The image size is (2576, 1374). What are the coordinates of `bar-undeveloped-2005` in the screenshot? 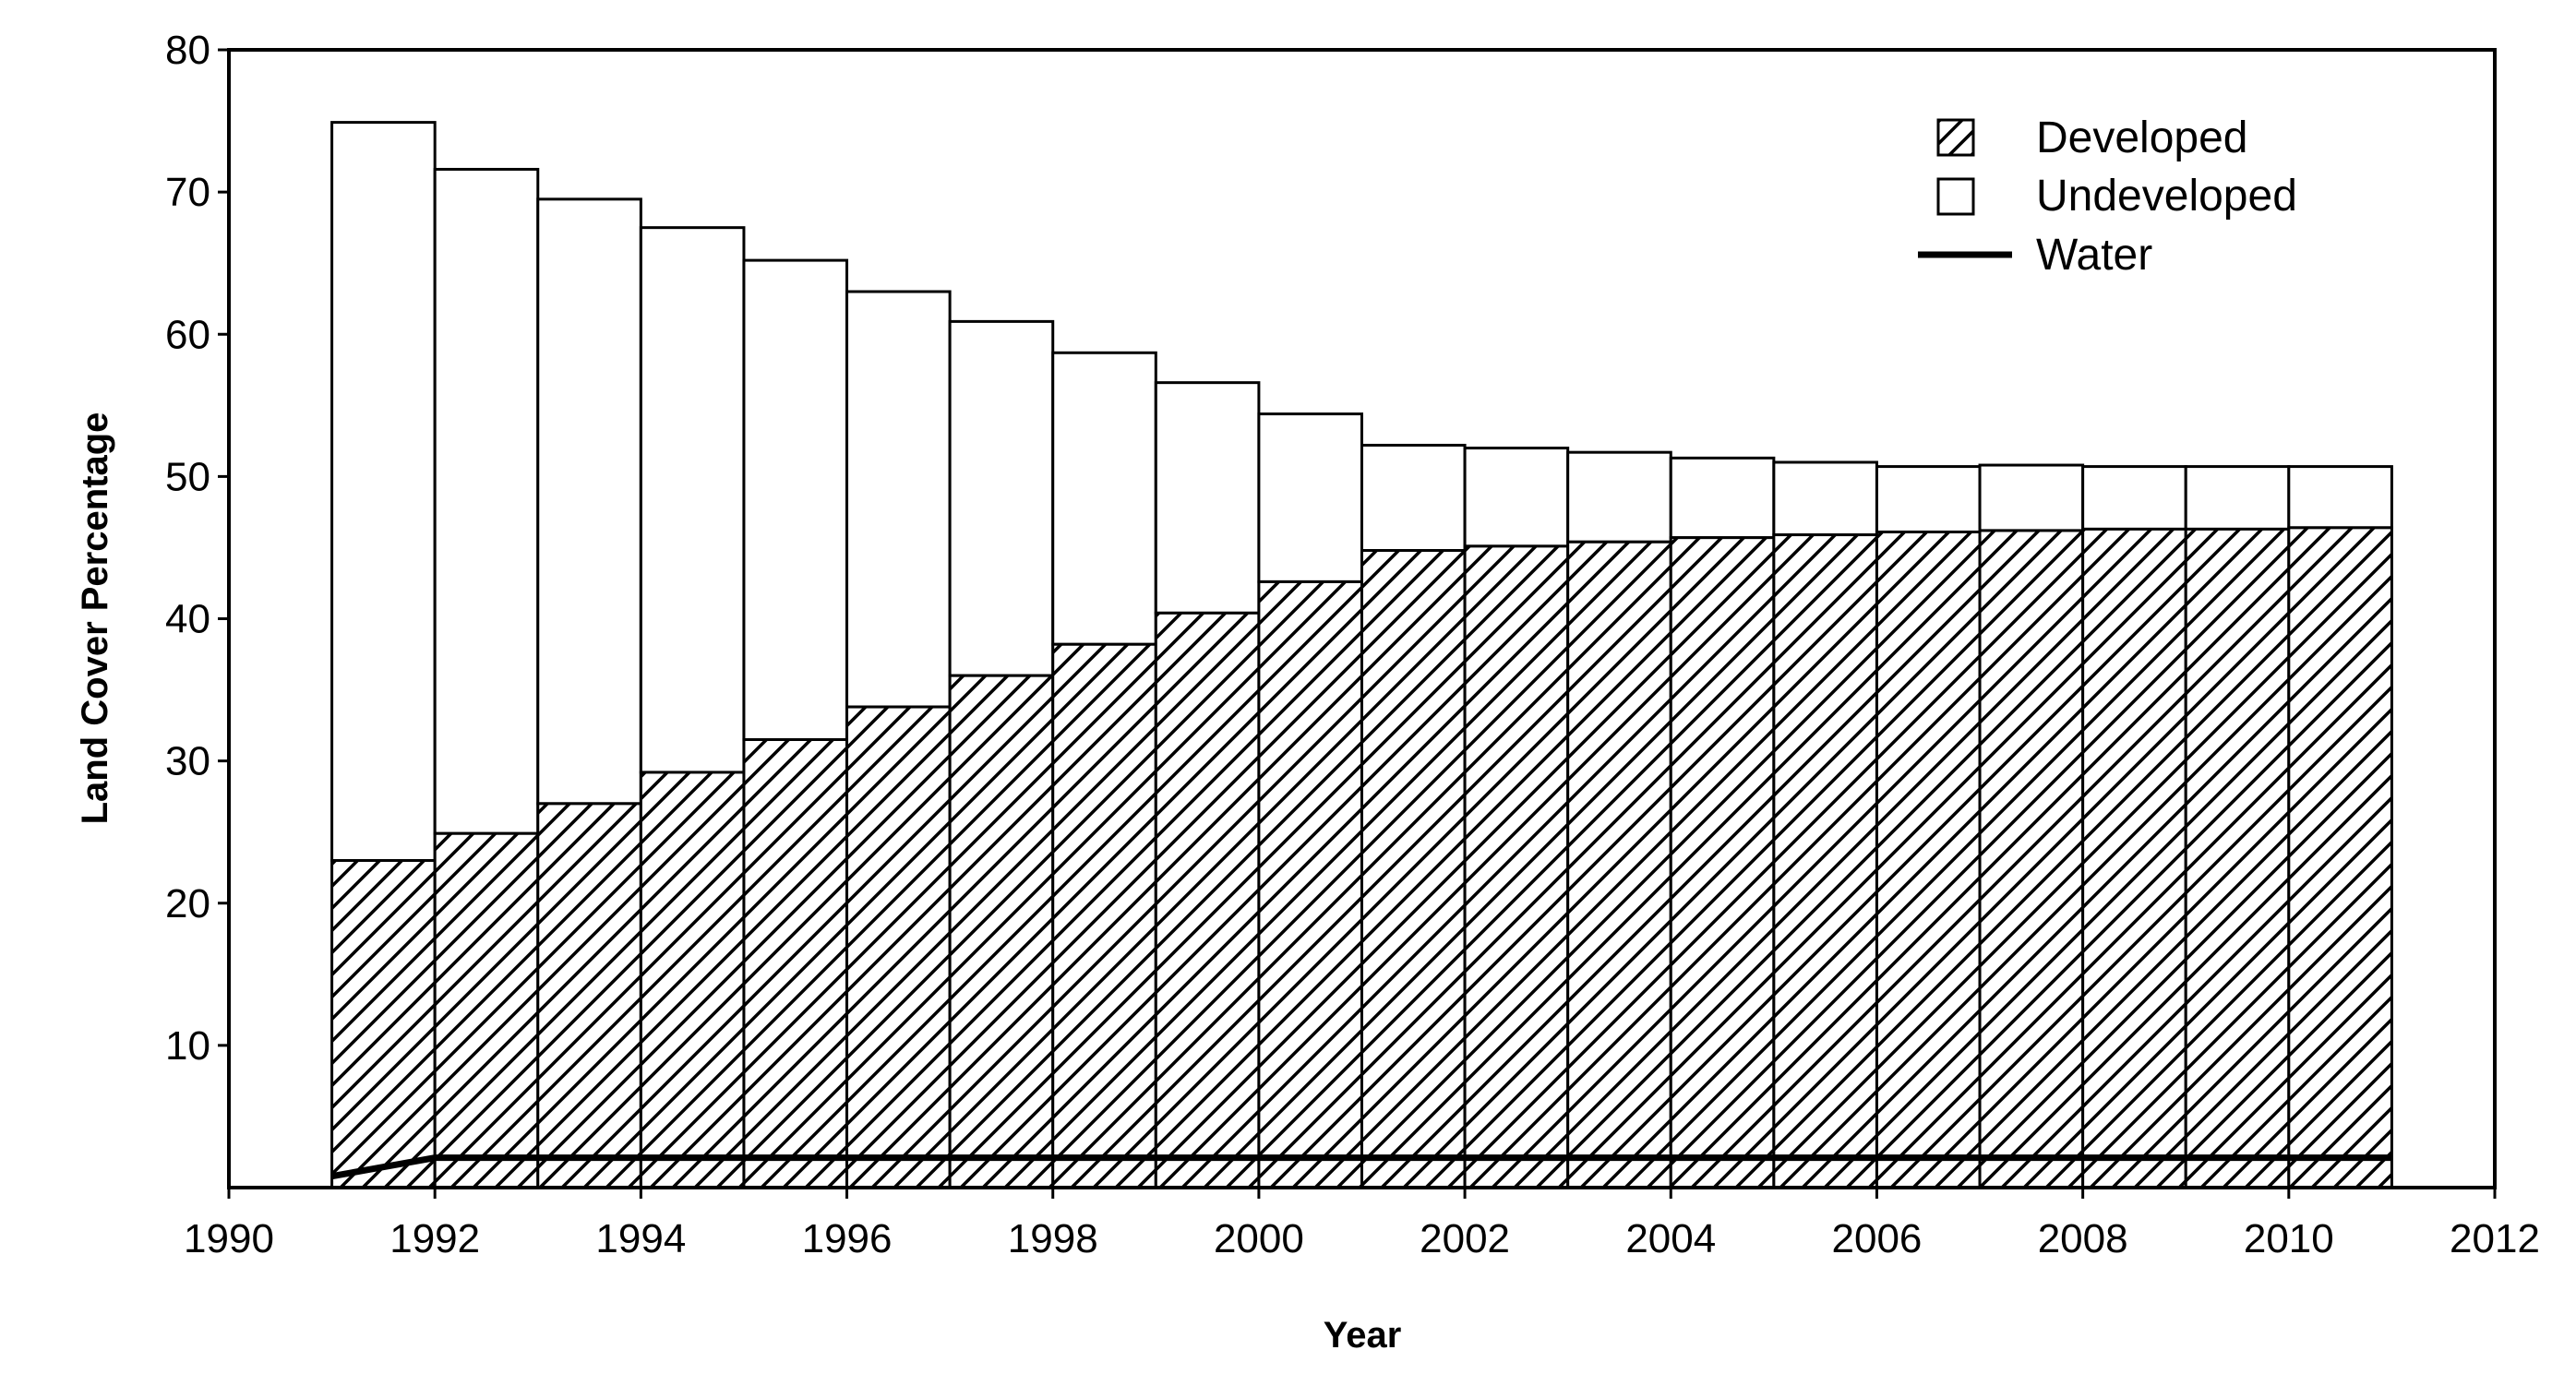 It's located at (1825, 498).